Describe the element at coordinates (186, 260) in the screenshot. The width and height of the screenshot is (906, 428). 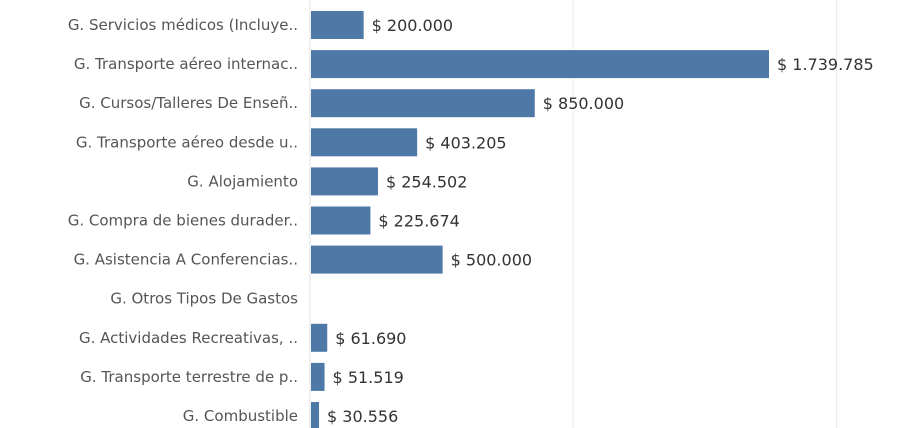
I see `category-label: G. Asistencia A Conferencias..` at that location.